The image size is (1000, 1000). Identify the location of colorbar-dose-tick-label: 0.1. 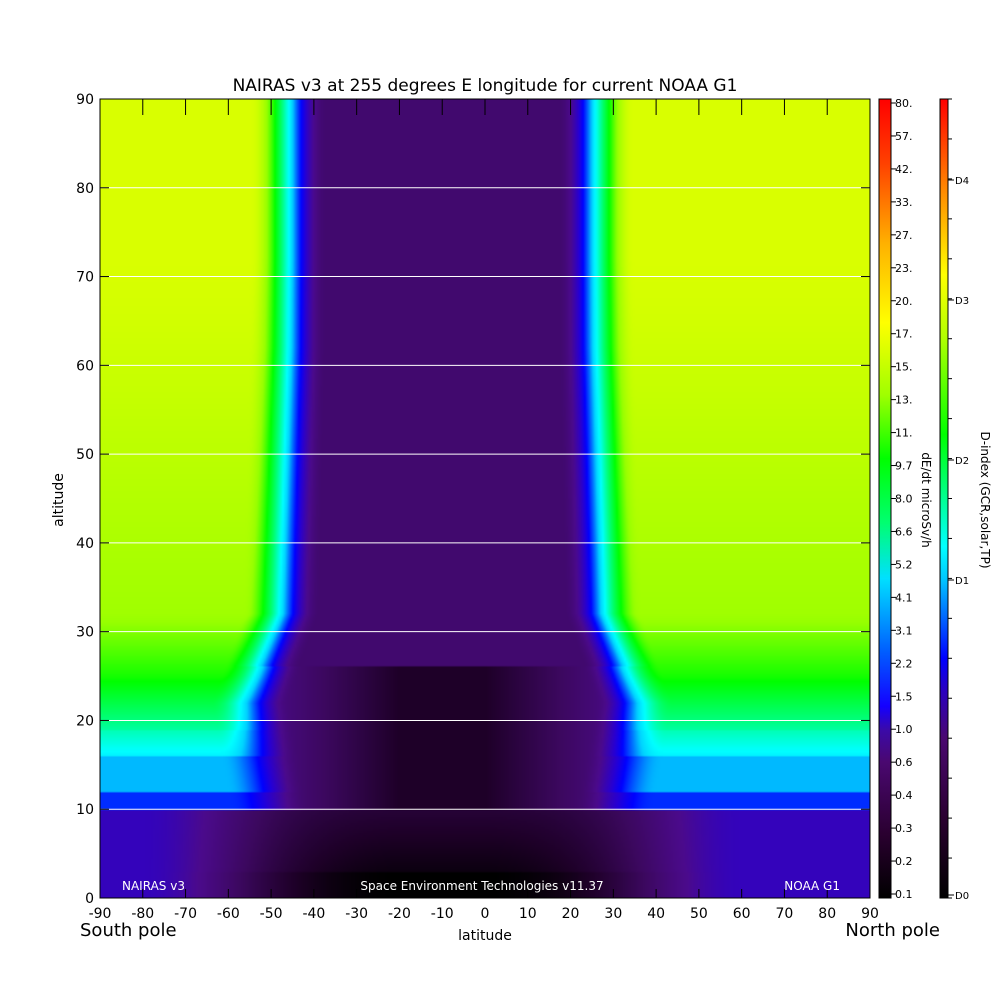
(904, 894).